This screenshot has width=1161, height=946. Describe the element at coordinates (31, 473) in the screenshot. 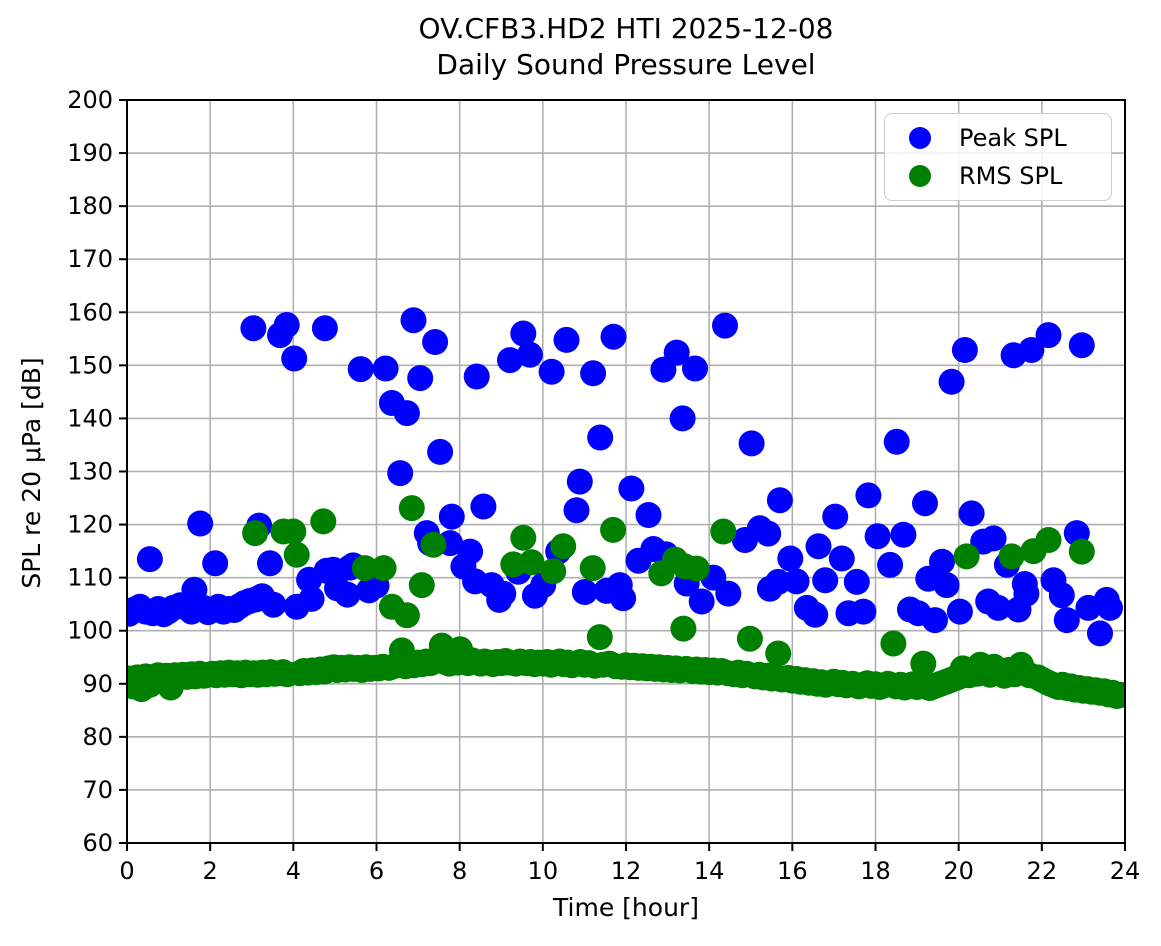

I see `y-axis-label: SPL re 20 μPa [dB]` at that location.